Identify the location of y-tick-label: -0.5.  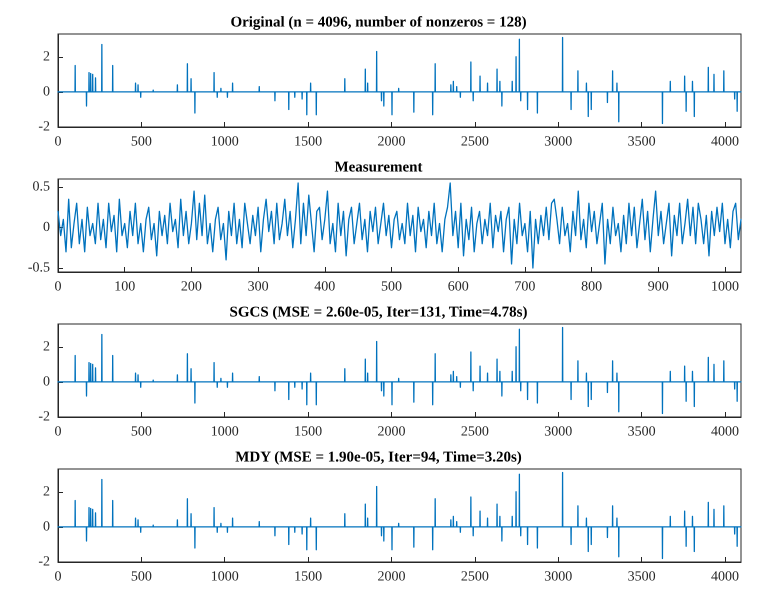
(39, 268).